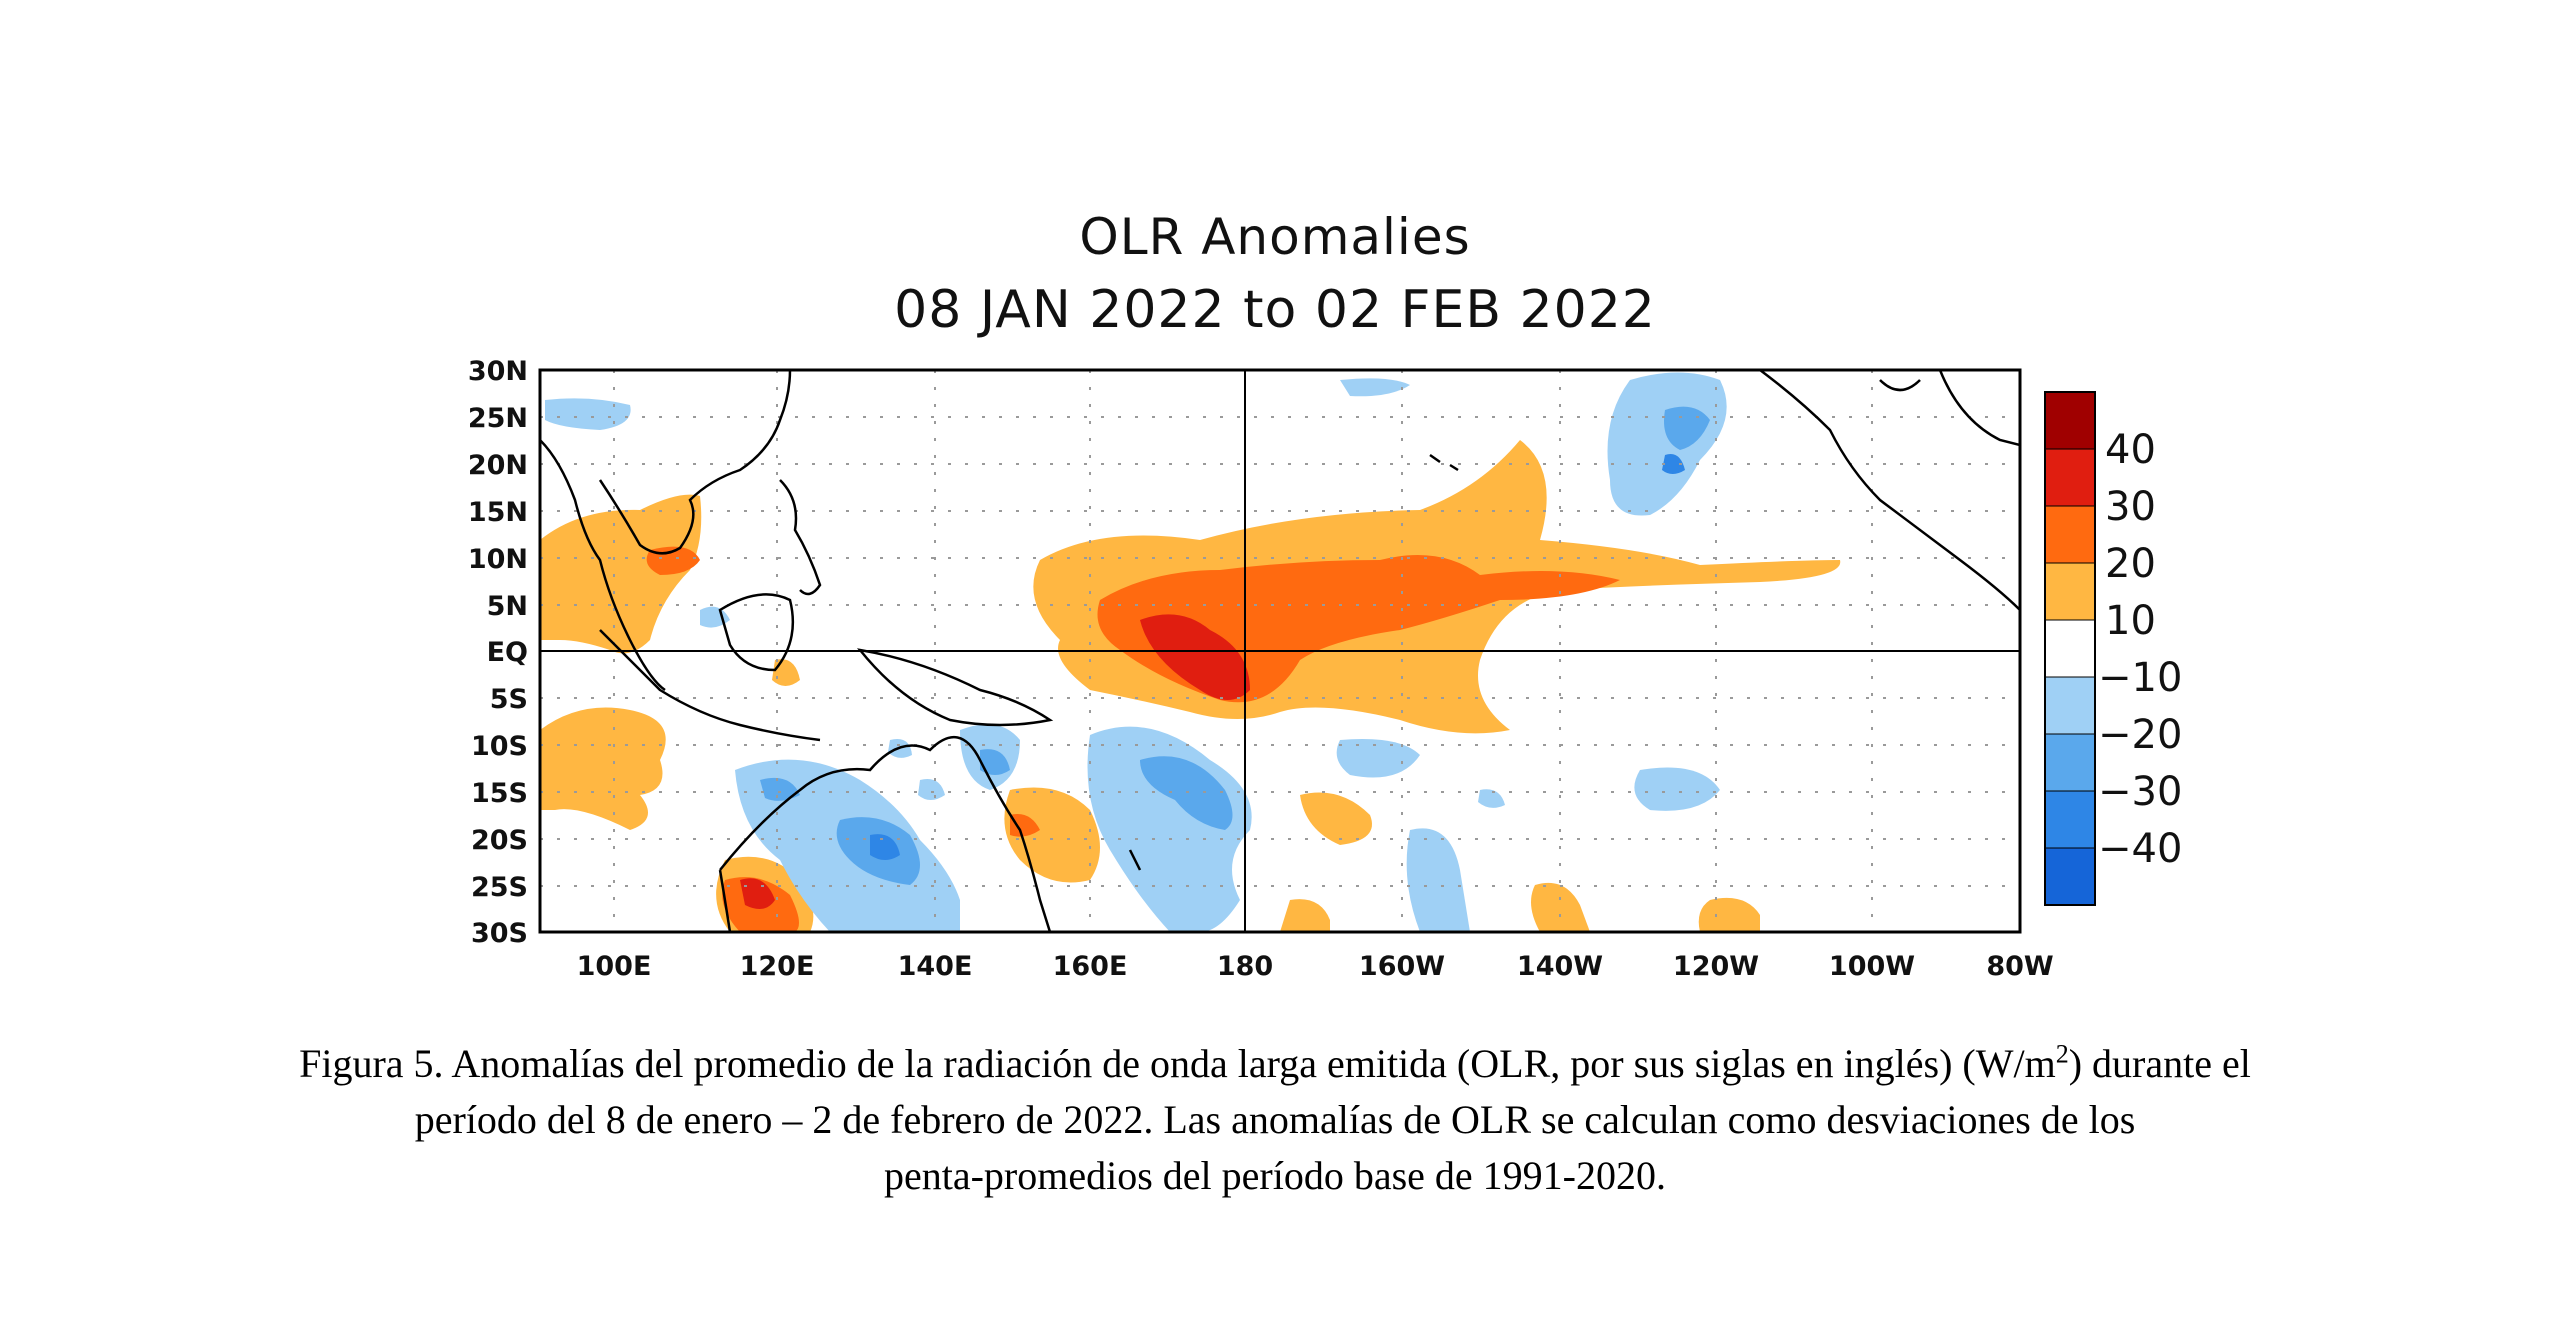 Image resolution: width=2550 pixels, height=1319 pixels. What do you see at coordinates (1025, 825) in the screenshot?
I see `positive-anomaly-area-strong` at bounding box center [1025, 825].